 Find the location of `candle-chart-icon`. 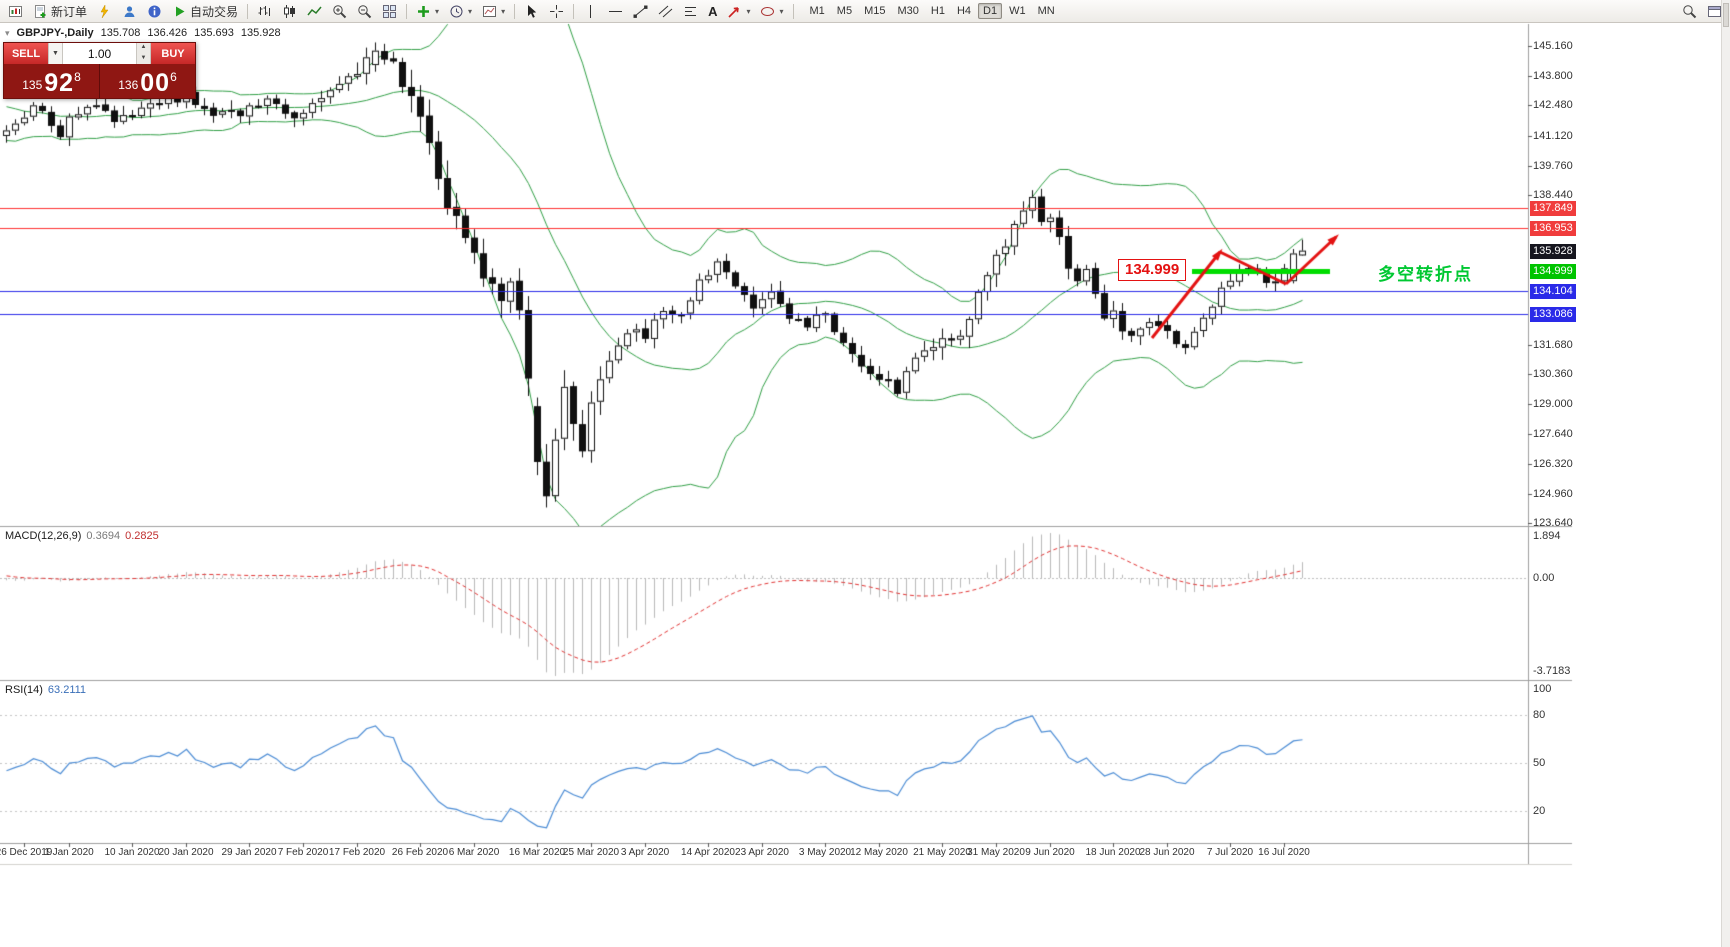

candle-chart-icon is located at coordinates (289, 11).